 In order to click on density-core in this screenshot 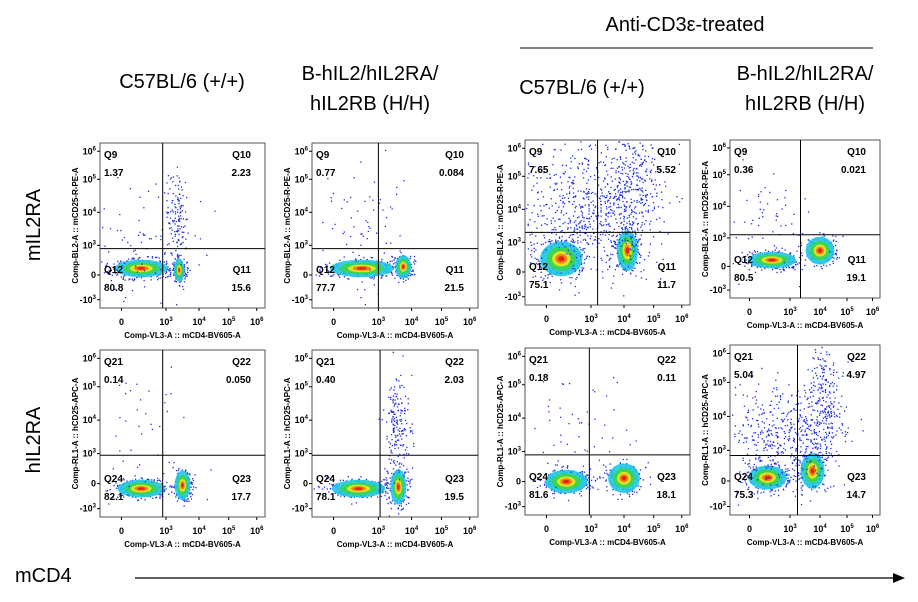, I will do `click(361, 268)`.